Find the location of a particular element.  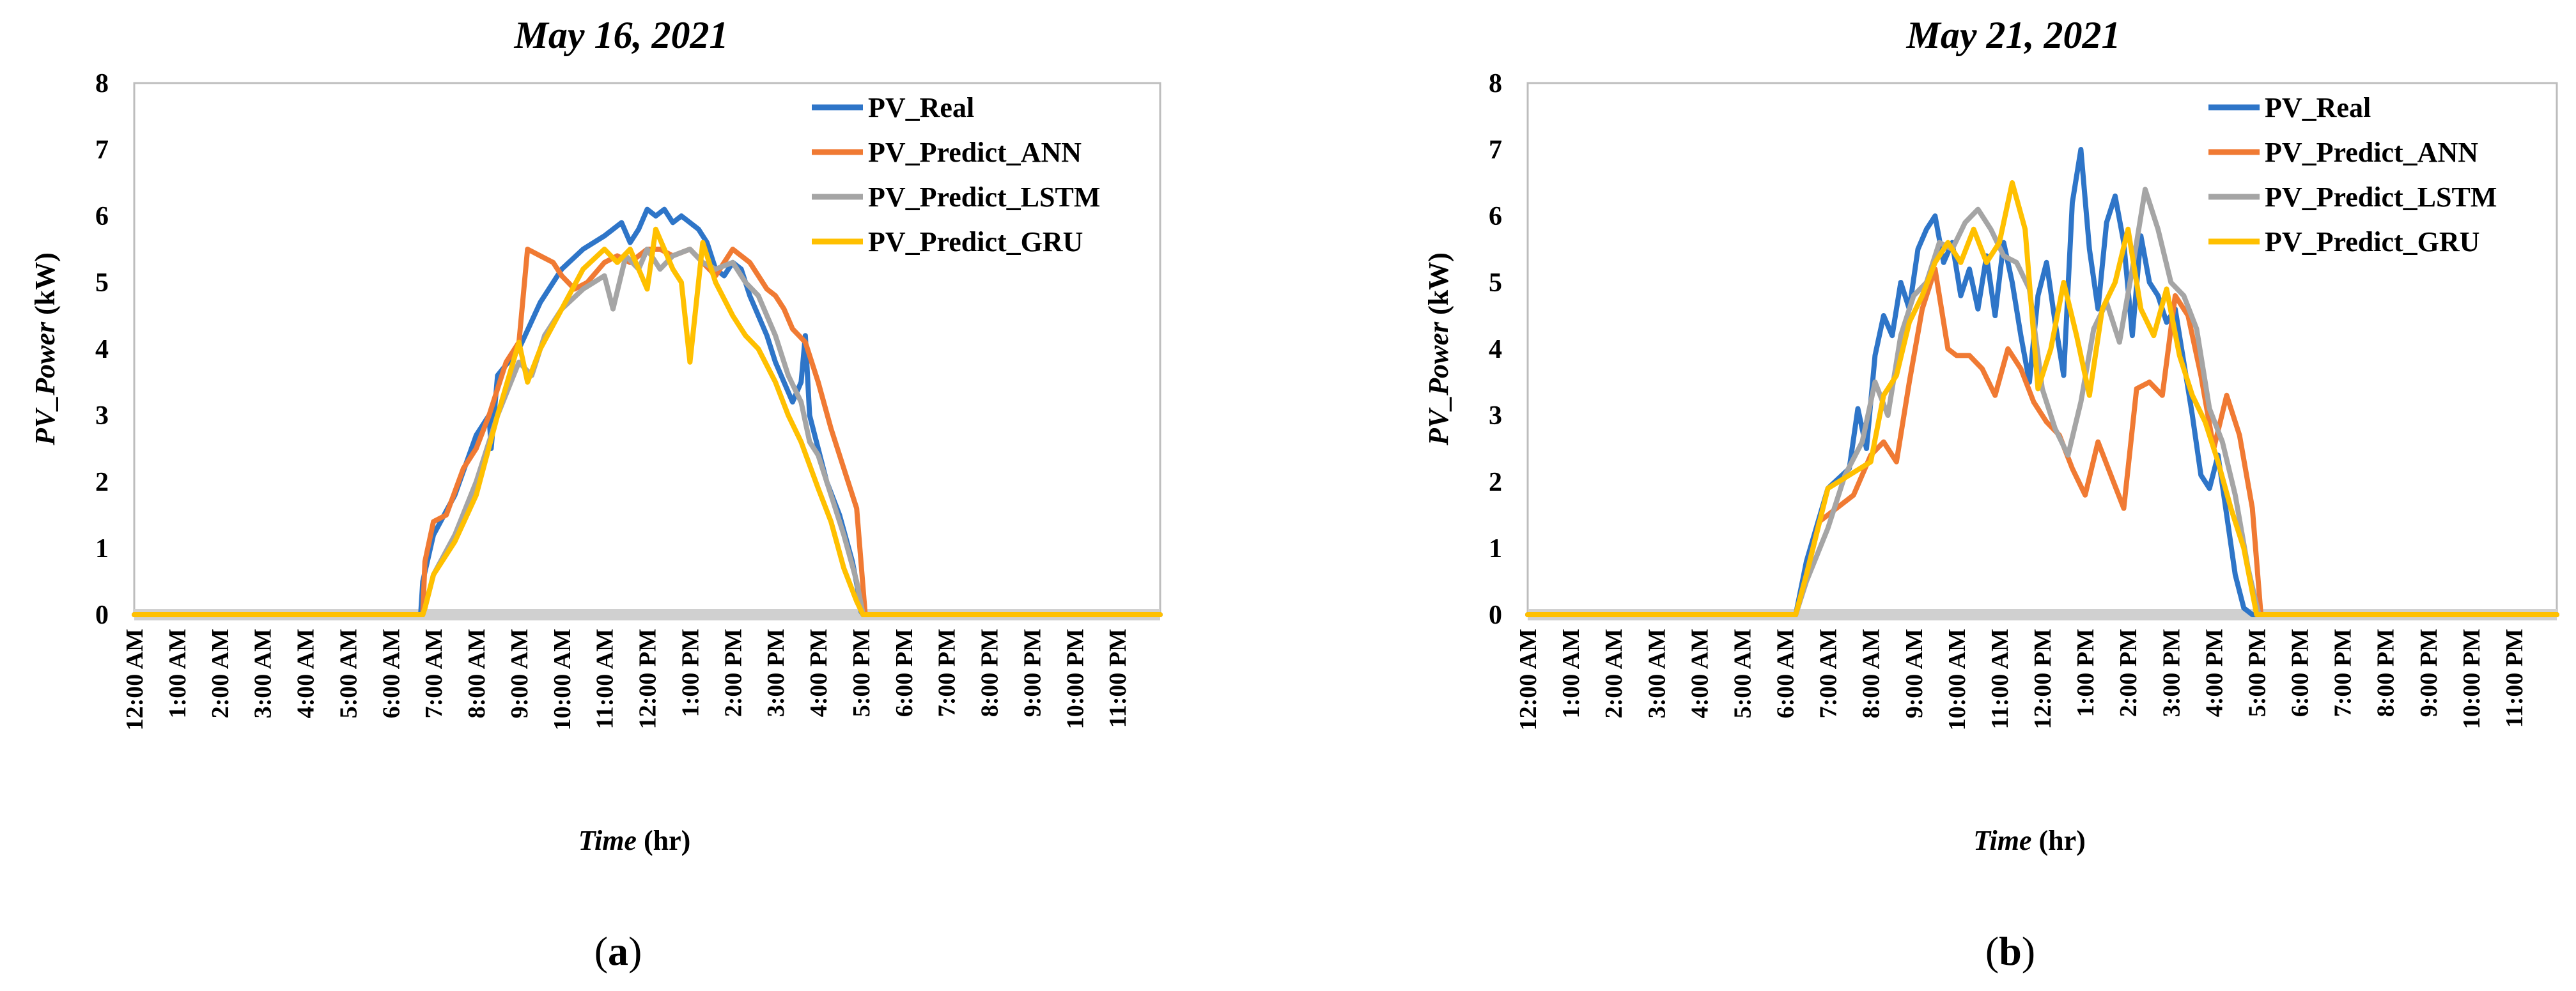

series-line-pv-predict-ann is located at coordinates (2042, 441).